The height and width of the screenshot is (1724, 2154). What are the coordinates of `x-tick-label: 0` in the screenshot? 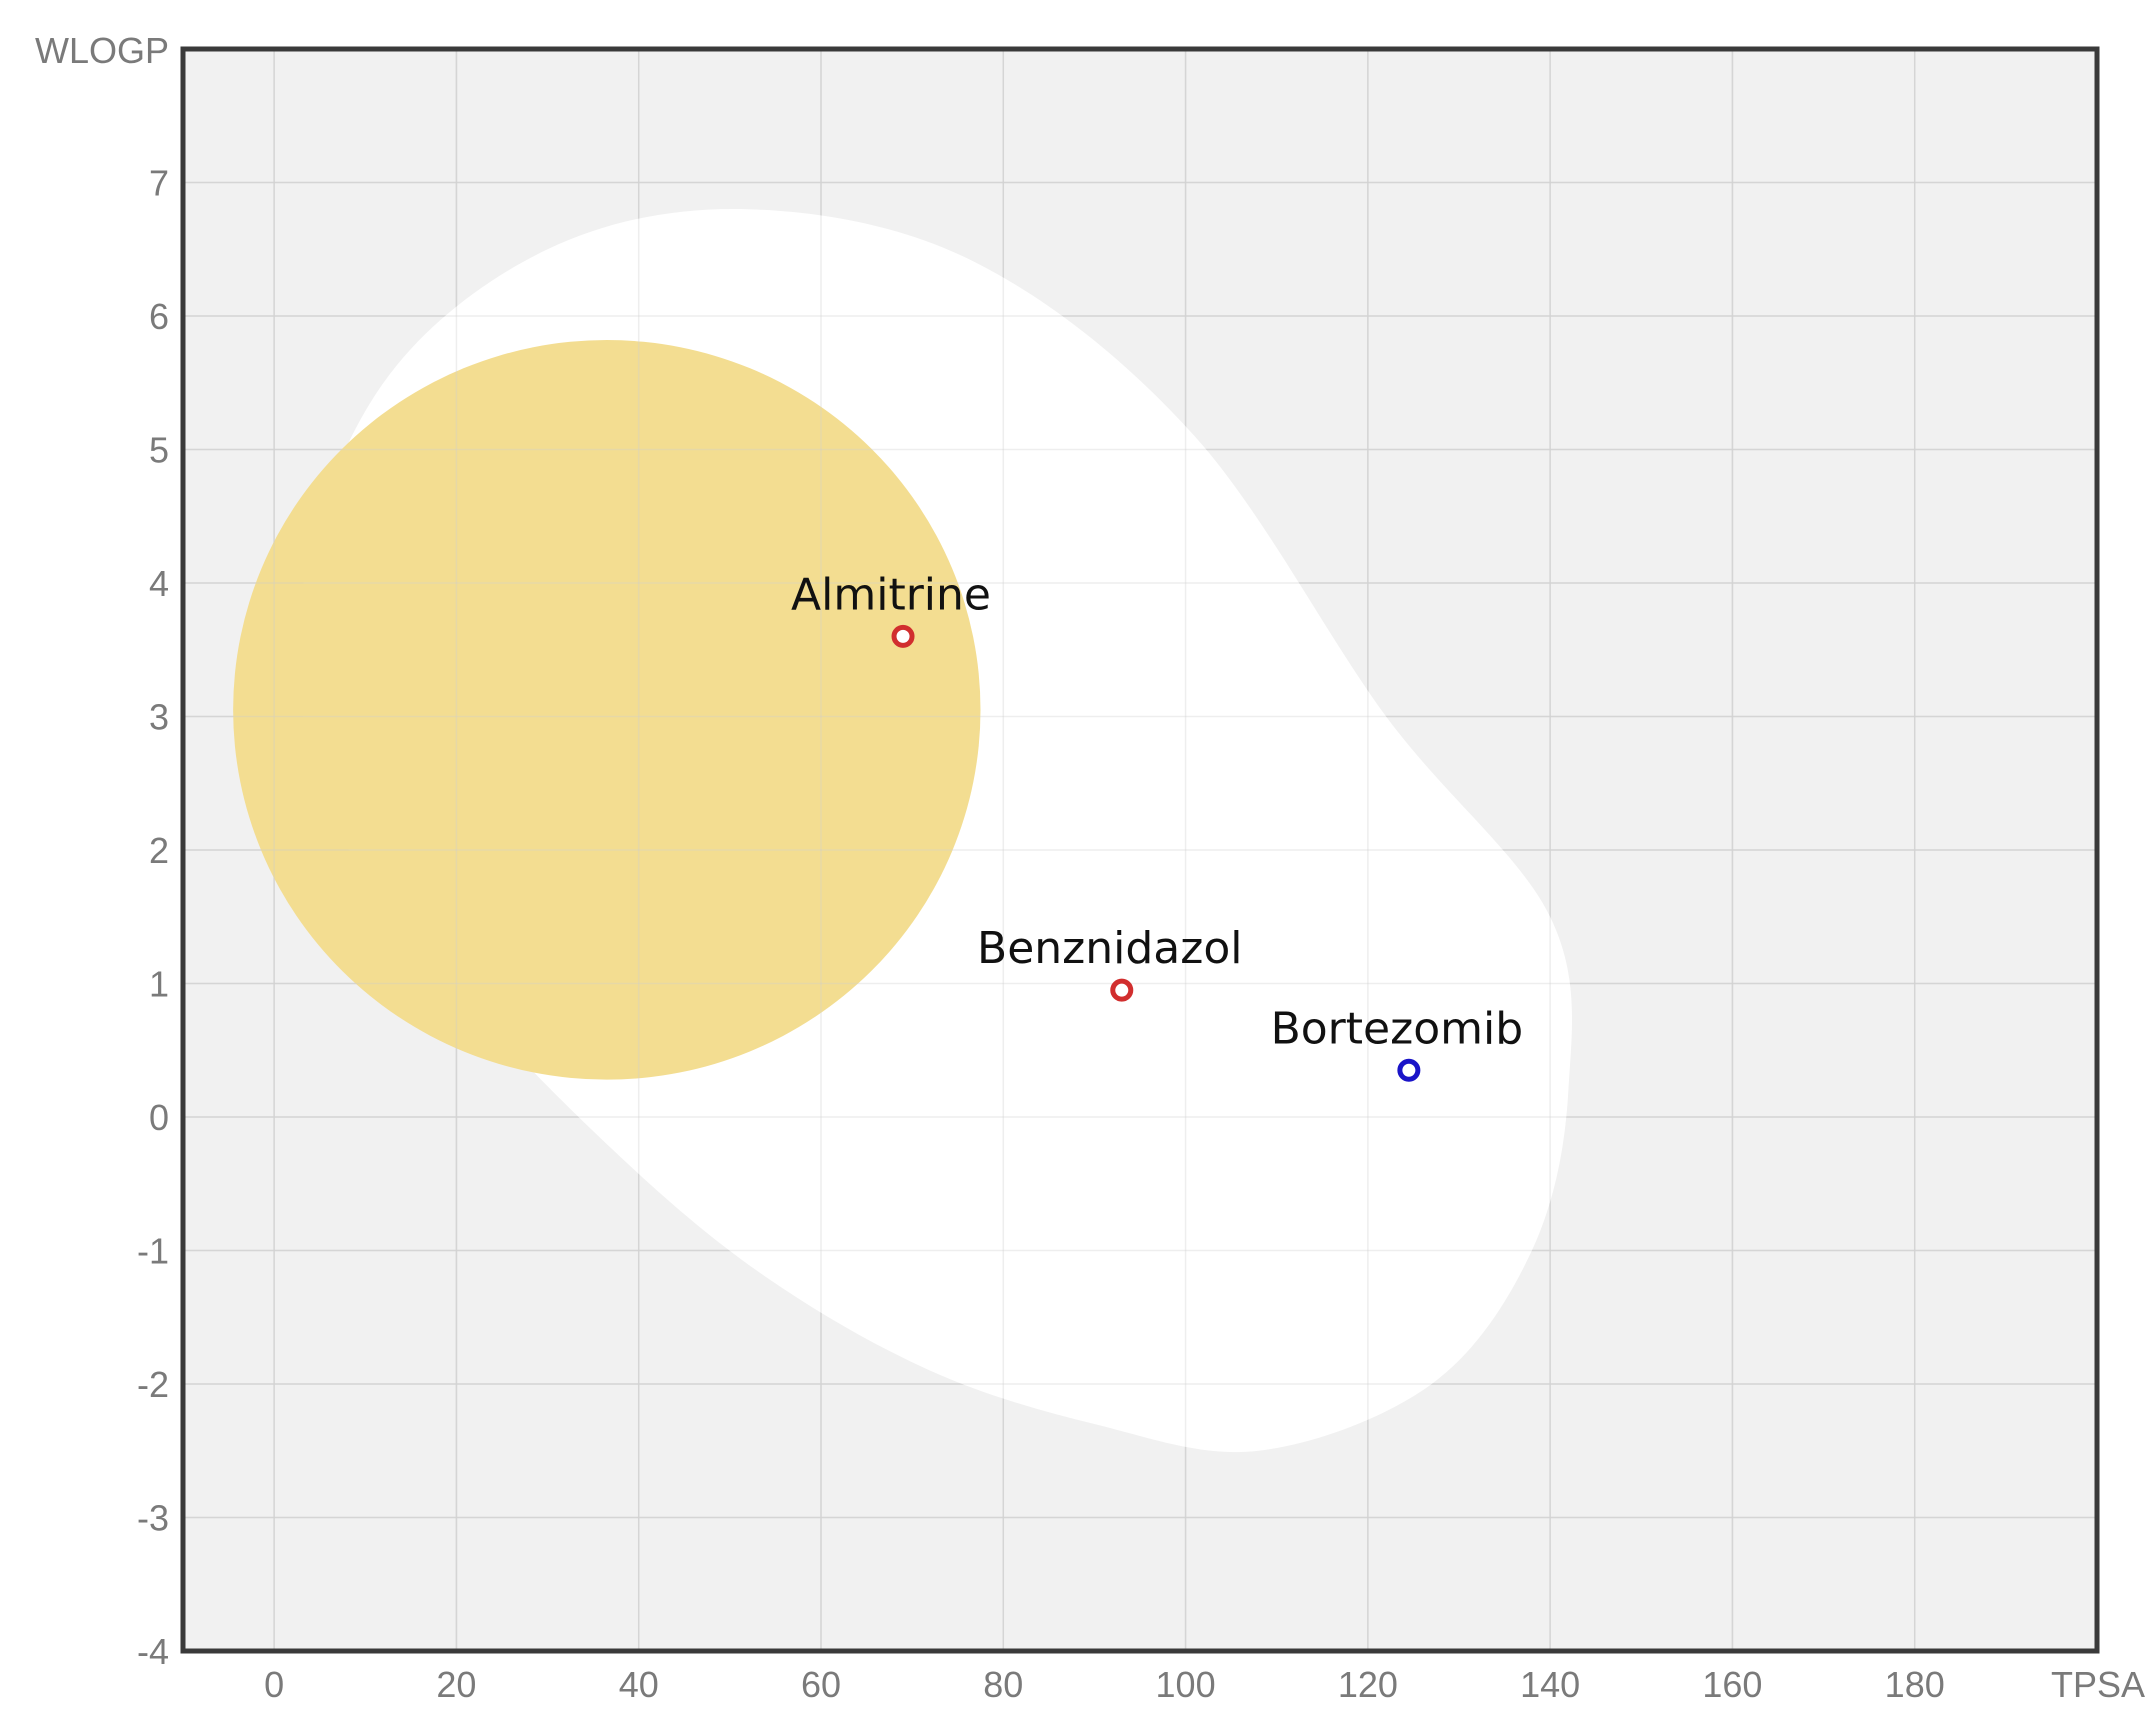 It's located at (274, 1684).